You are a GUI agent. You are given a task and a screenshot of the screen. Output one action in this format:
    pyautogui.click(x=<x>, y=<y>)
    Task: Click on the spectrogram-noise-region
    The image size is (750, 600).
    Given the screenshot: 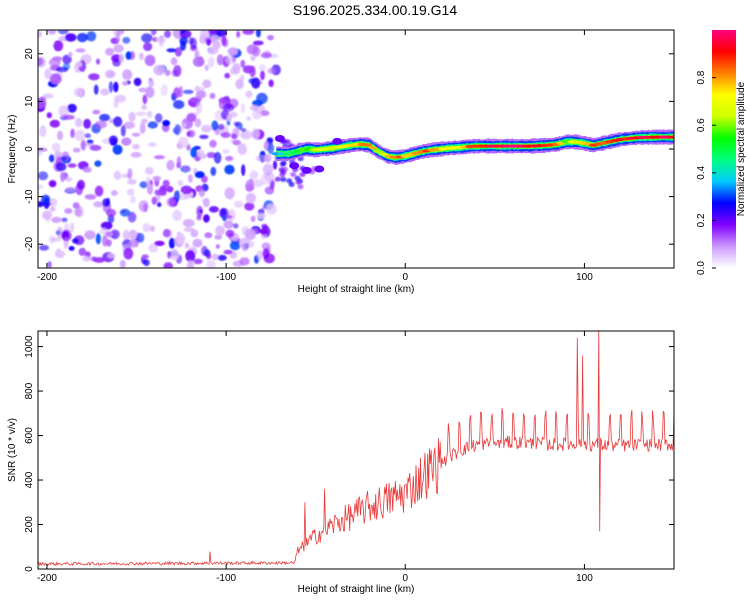 What is the action you would take?
    pyautogui.click(x=178, y=149)
    